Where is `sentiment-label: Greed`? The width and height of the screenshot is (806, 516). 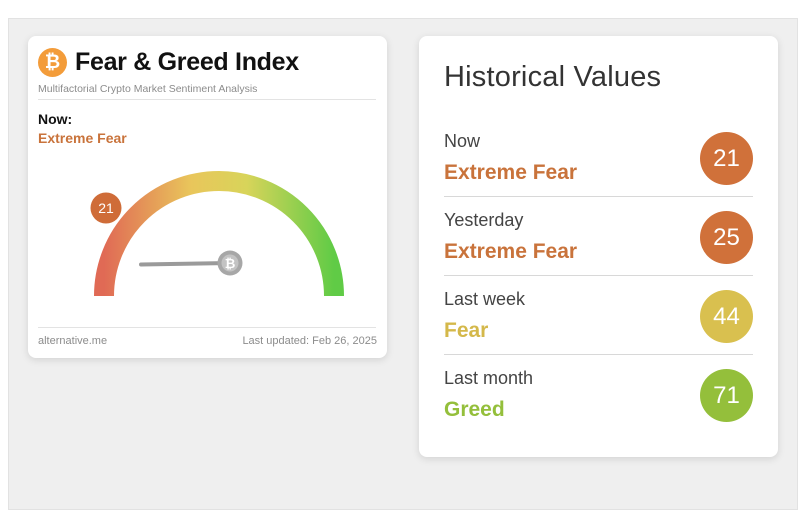
sentiment-label: Greed is located at coordinates (474, 409).